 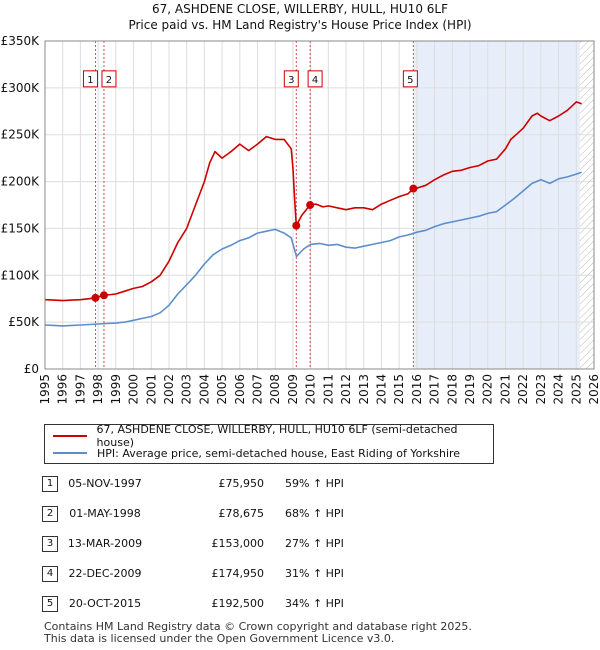 I want to click on table-row: 3 13-MAR-2009 £153,000 27% ↑ HPI, so click(x=300, y=546).